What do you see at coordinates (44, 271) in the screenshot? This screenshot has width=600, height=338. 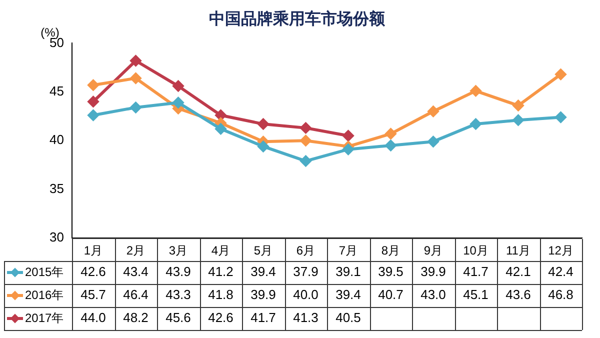 I see `legend-label: 2015年` at bounding box center [44, 271].